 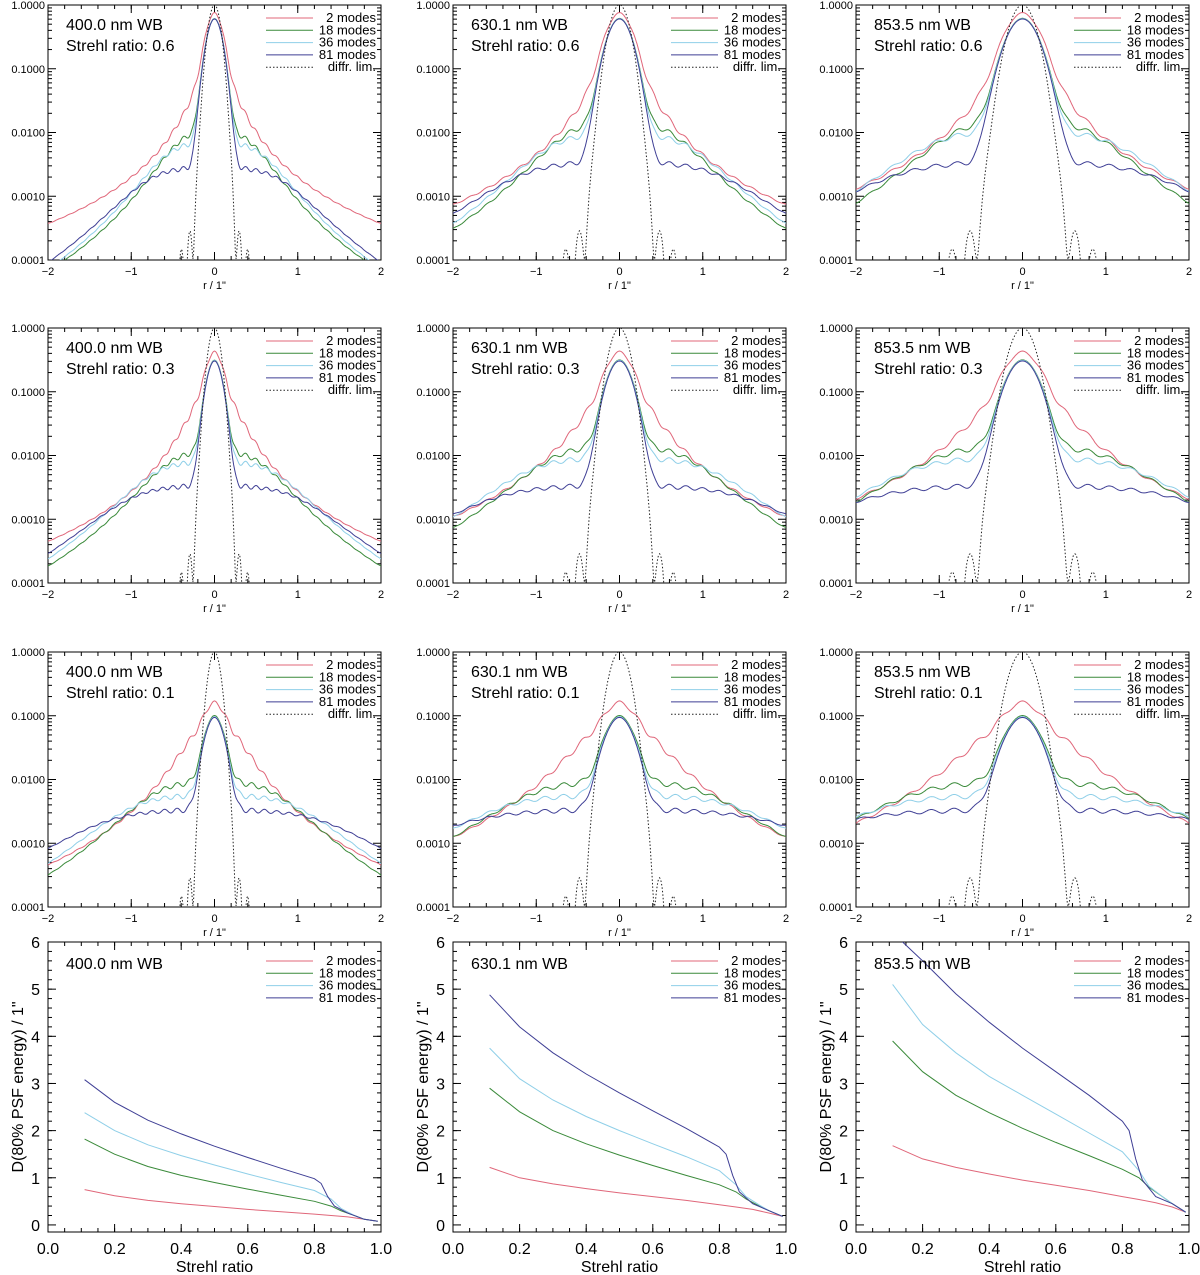 What do you see at coordinates (928, 693) in the screenshot?
I see `panel-subtitle: Strehl ratio: 0.1` at bounding box center [928, 693].